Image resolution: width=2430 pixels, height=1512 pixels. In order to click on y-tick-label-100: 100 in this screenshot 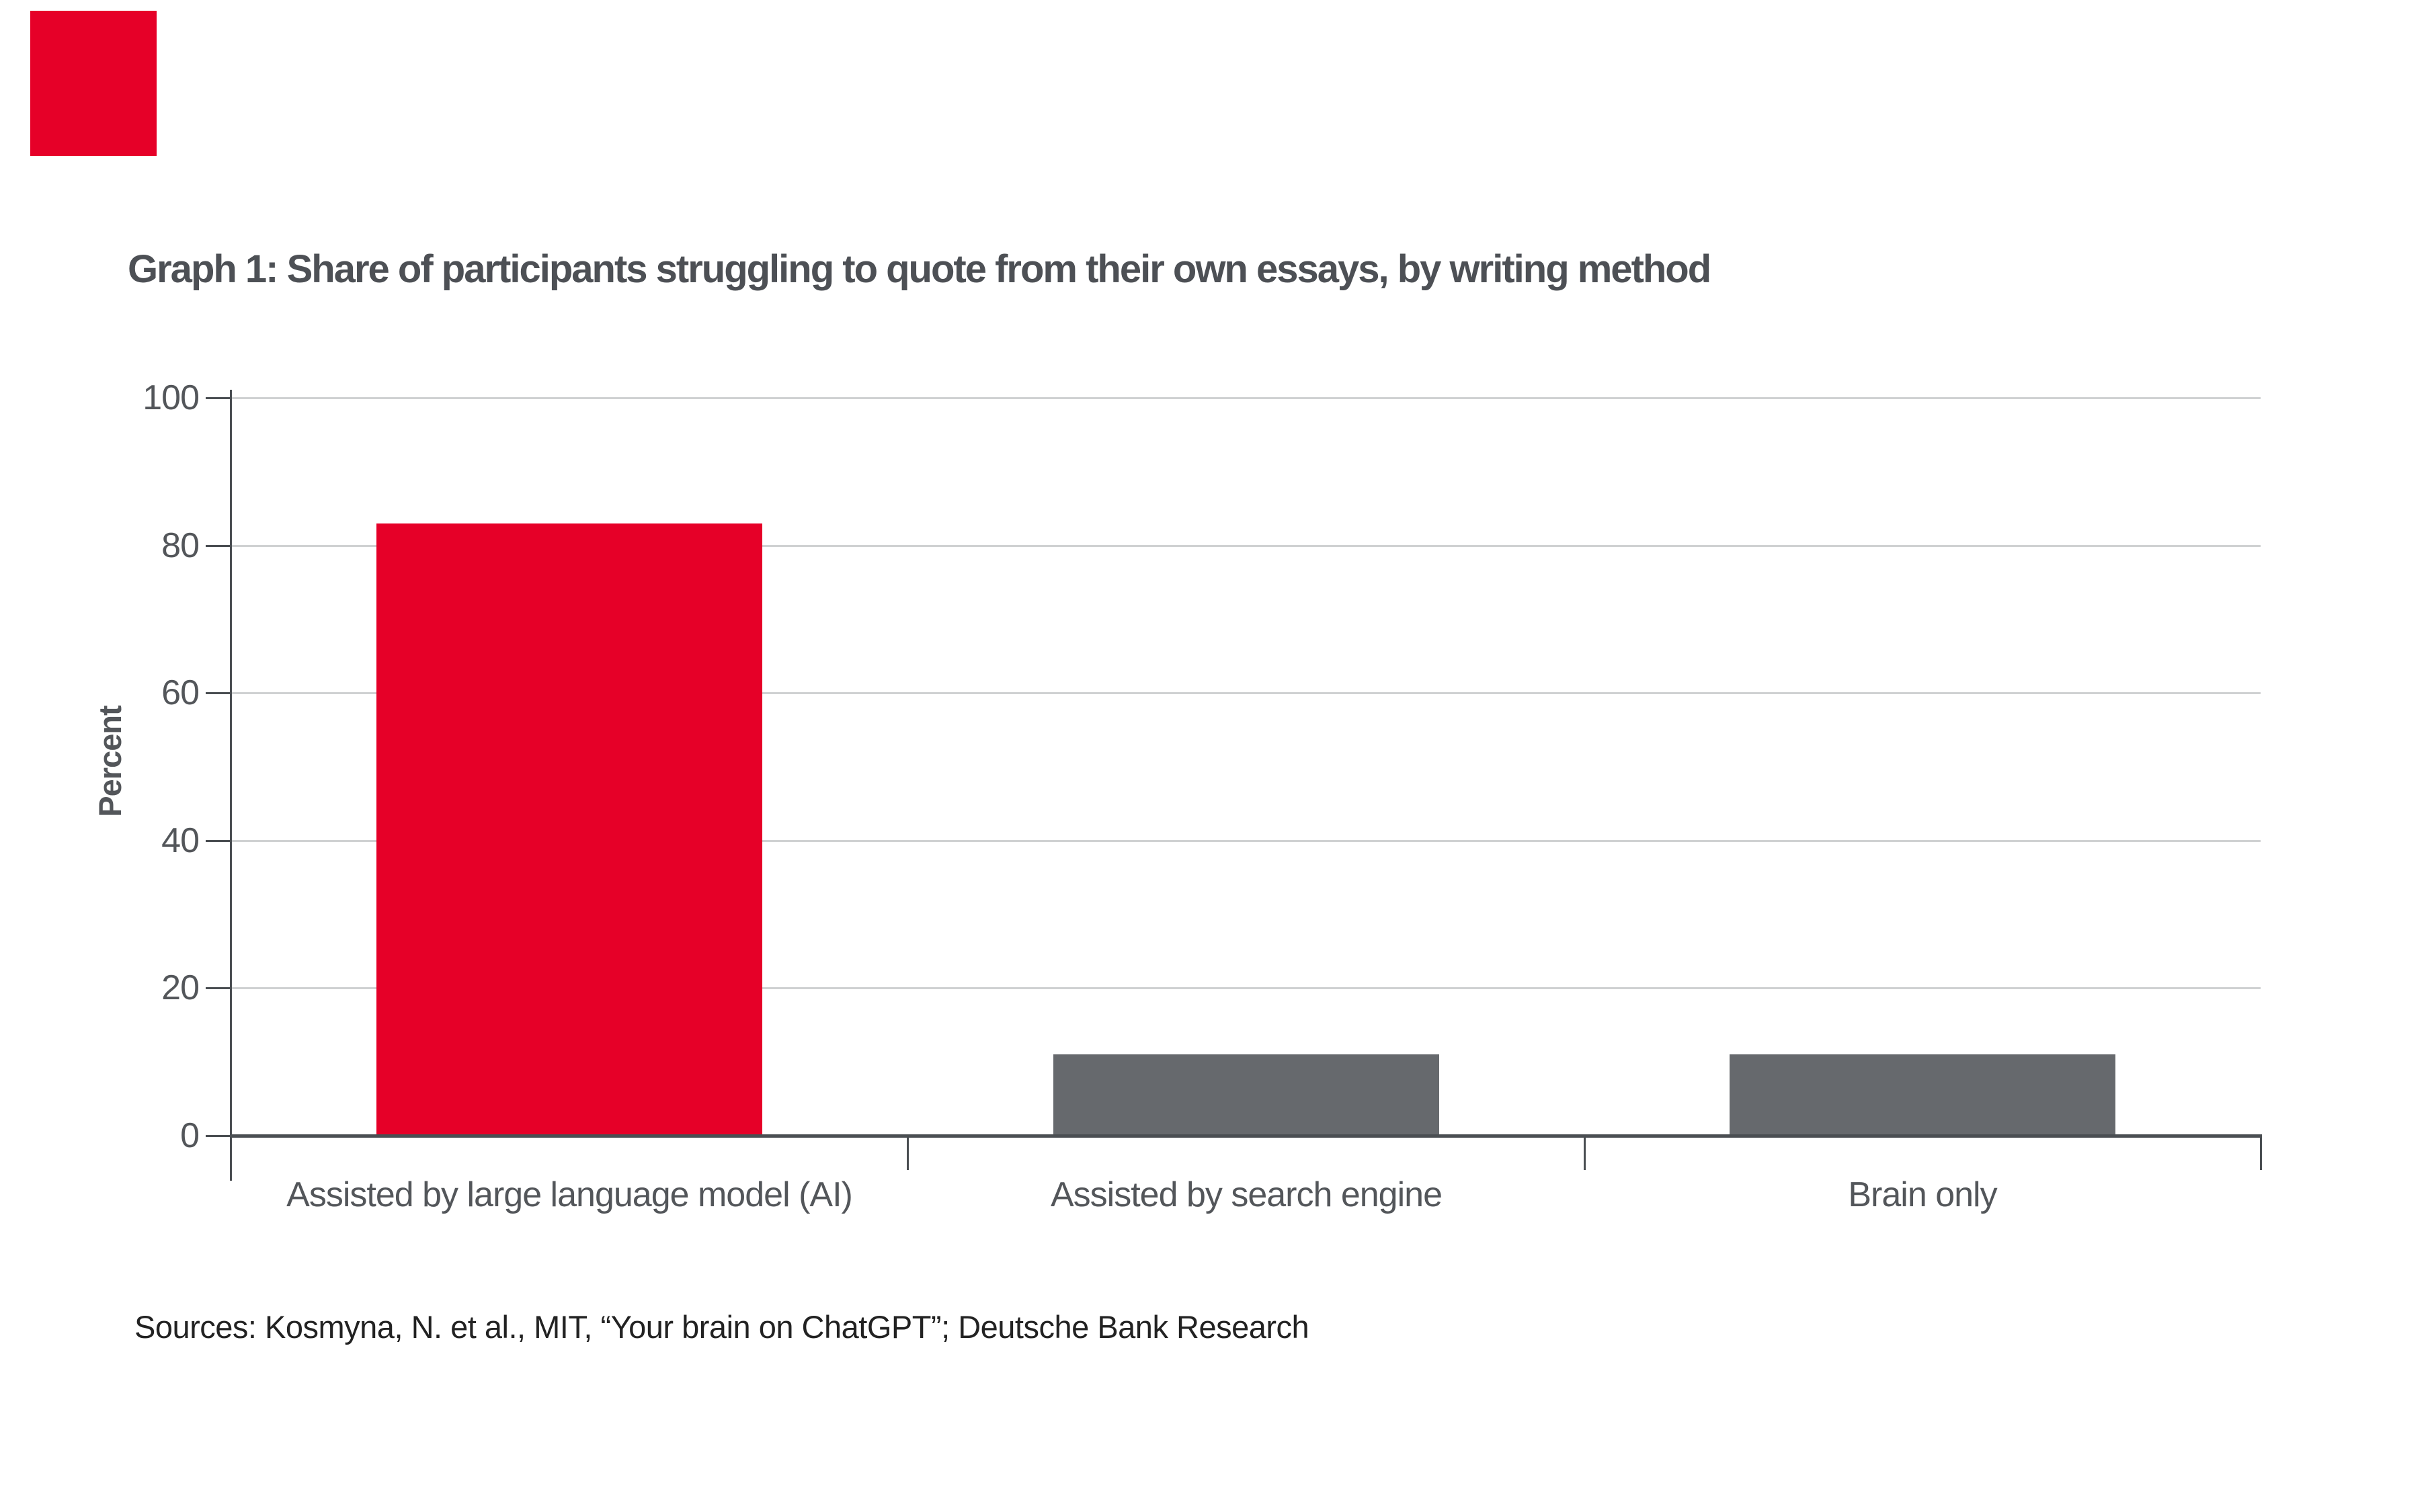, I will do `click(171, 397)`.